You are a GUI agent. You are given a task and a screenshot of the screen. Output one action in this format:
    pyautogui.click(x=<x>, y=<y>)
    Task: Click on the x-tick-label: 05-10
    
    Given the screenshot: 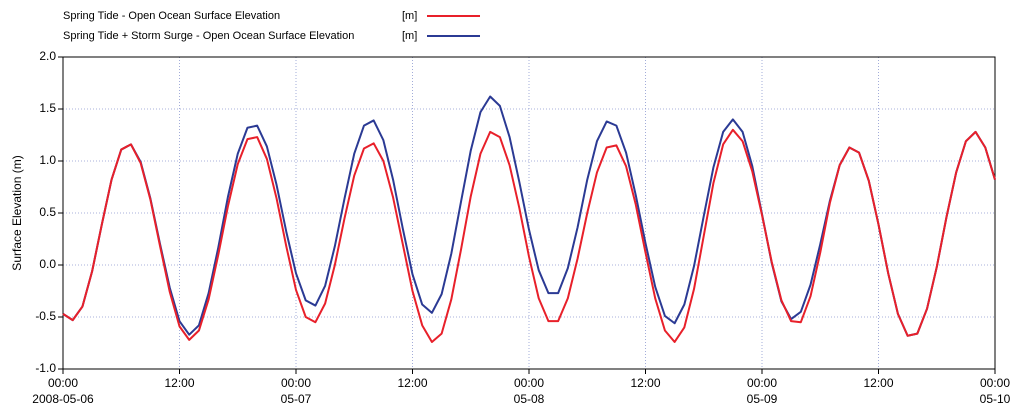 What is the action you would take?
    pyautogui.click(x=995, y=399)
    